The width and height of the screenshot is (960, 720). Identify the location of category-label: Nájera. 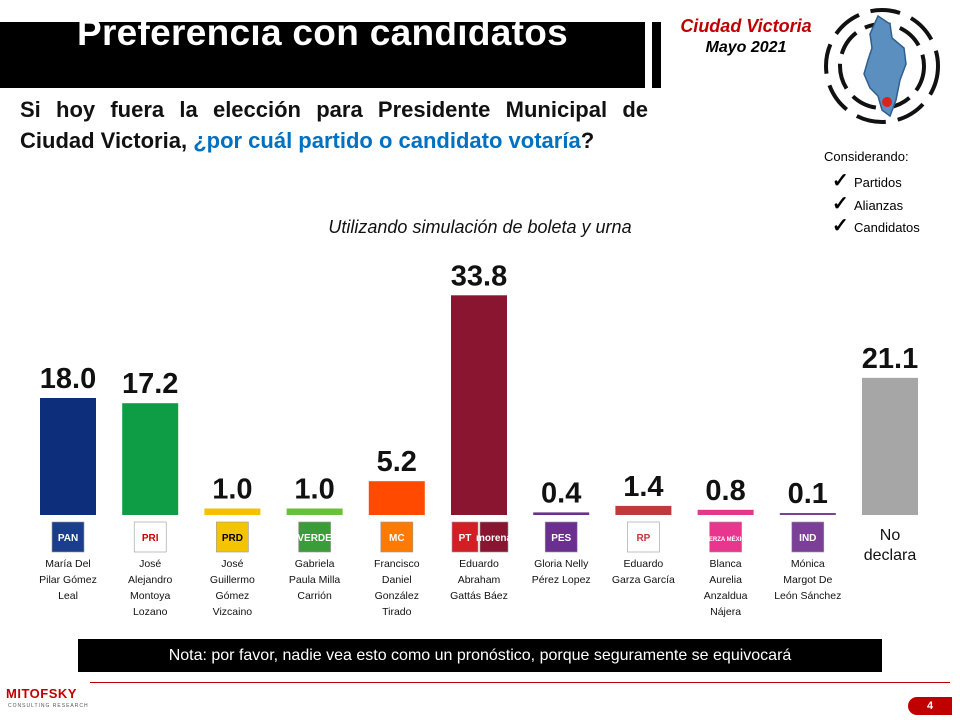
(725, 612).